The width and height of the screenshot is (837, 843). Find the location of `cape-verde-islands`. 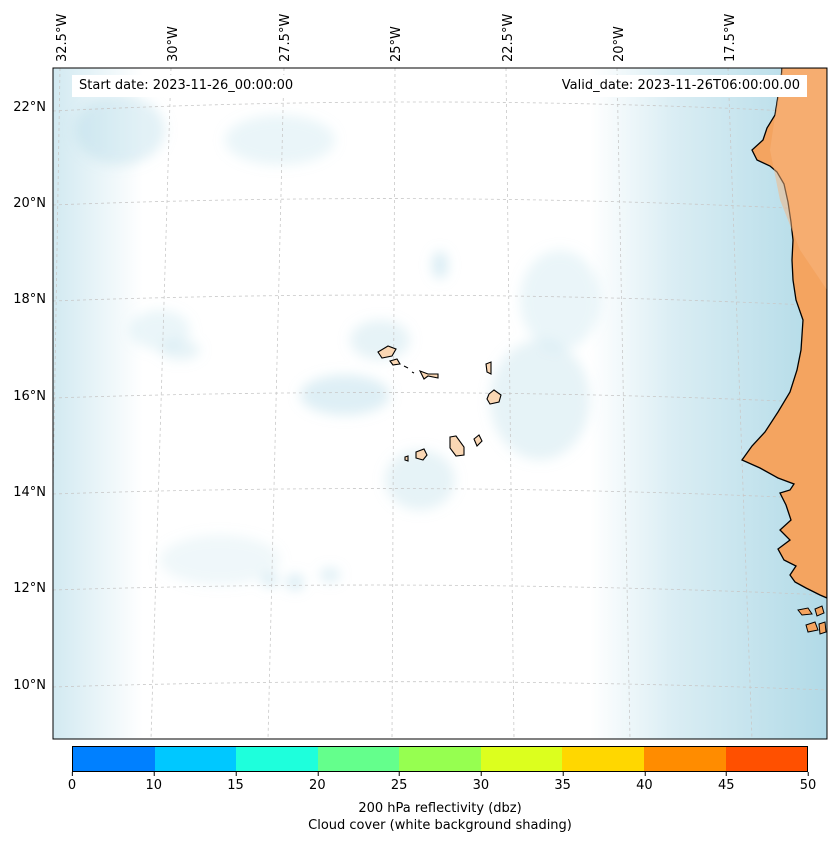

cape-verde-islands is located at coordinates (439, 403).